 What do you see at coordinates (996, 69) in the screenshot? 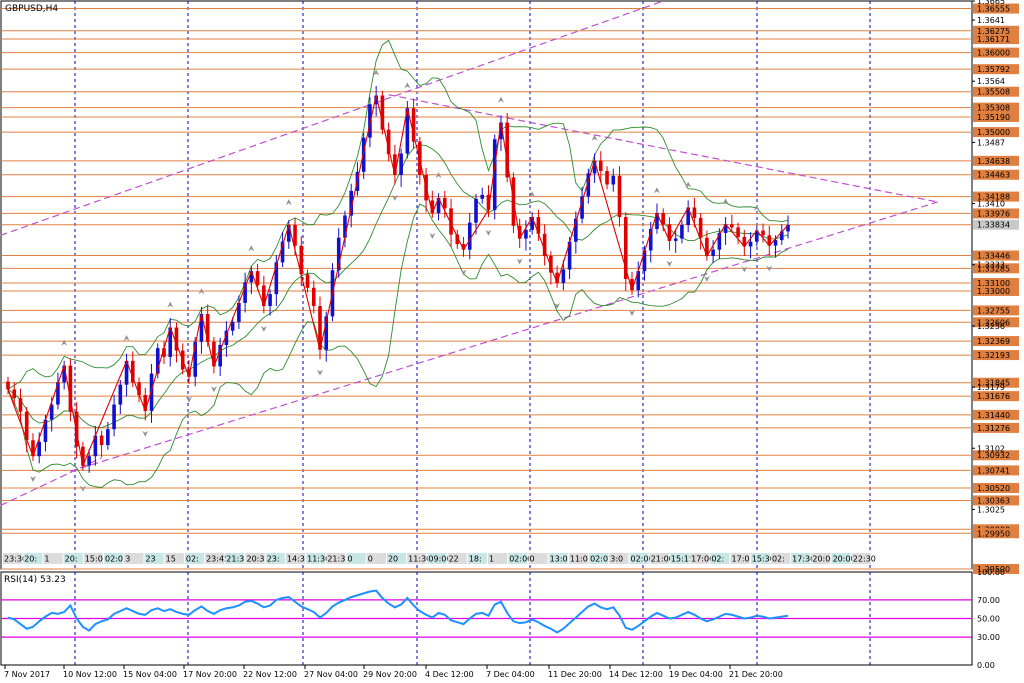
I see `price-level-tag: 1.35792` at bounding box center [996, 69].